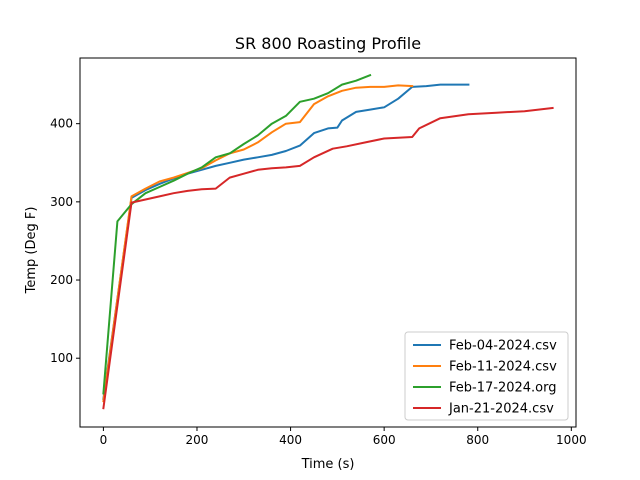 Image resolution: width=640 pixels, height=480 pixels. I want to click on y-tick-label: 200, so click(61, 280).